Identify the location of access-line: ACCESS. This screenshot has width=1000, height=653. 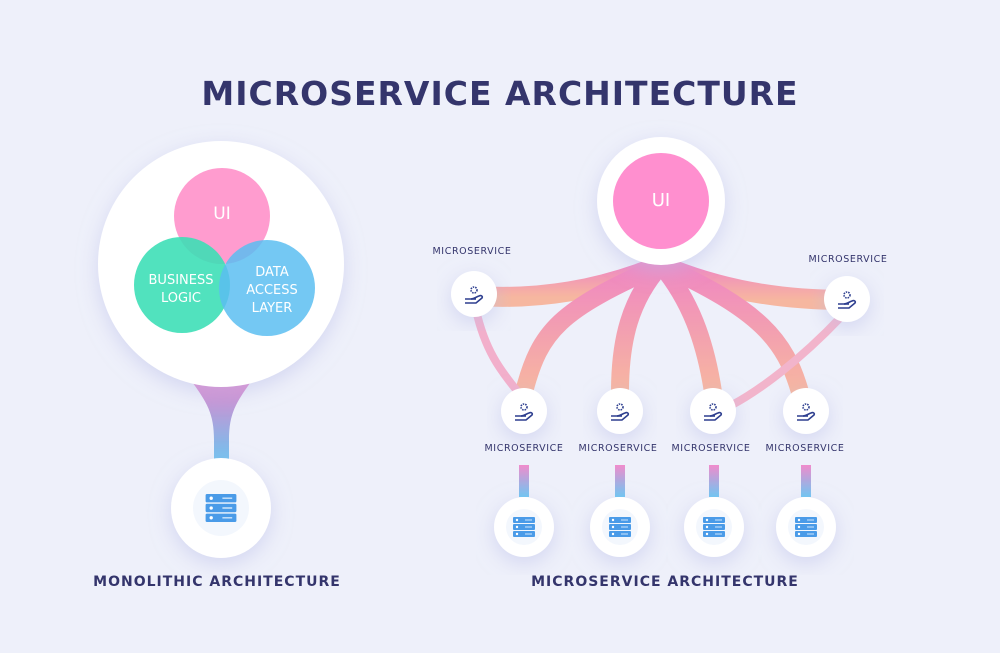
(272, 290).